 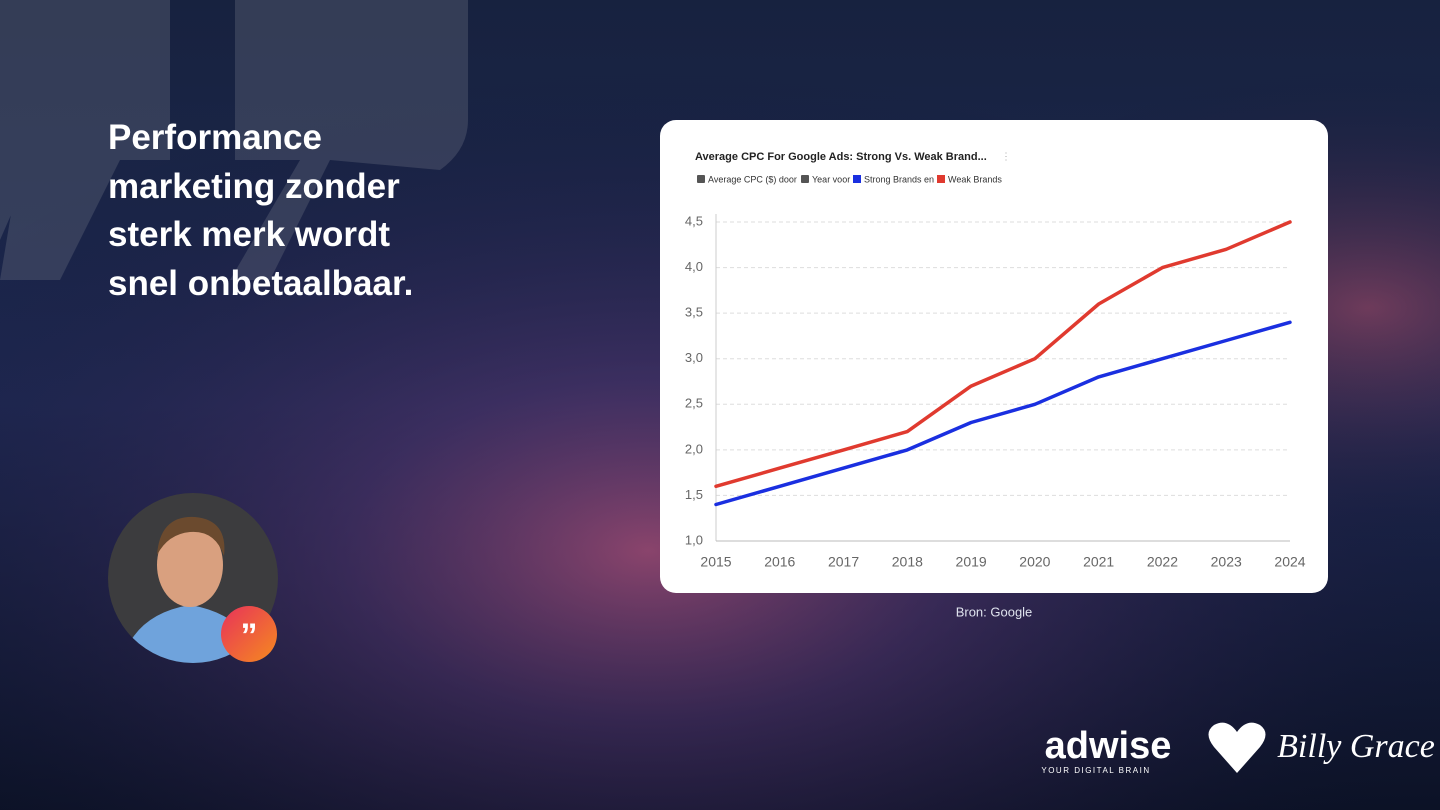 I want to click on legend-label: Weak Brands, so click(x=975, y=179).